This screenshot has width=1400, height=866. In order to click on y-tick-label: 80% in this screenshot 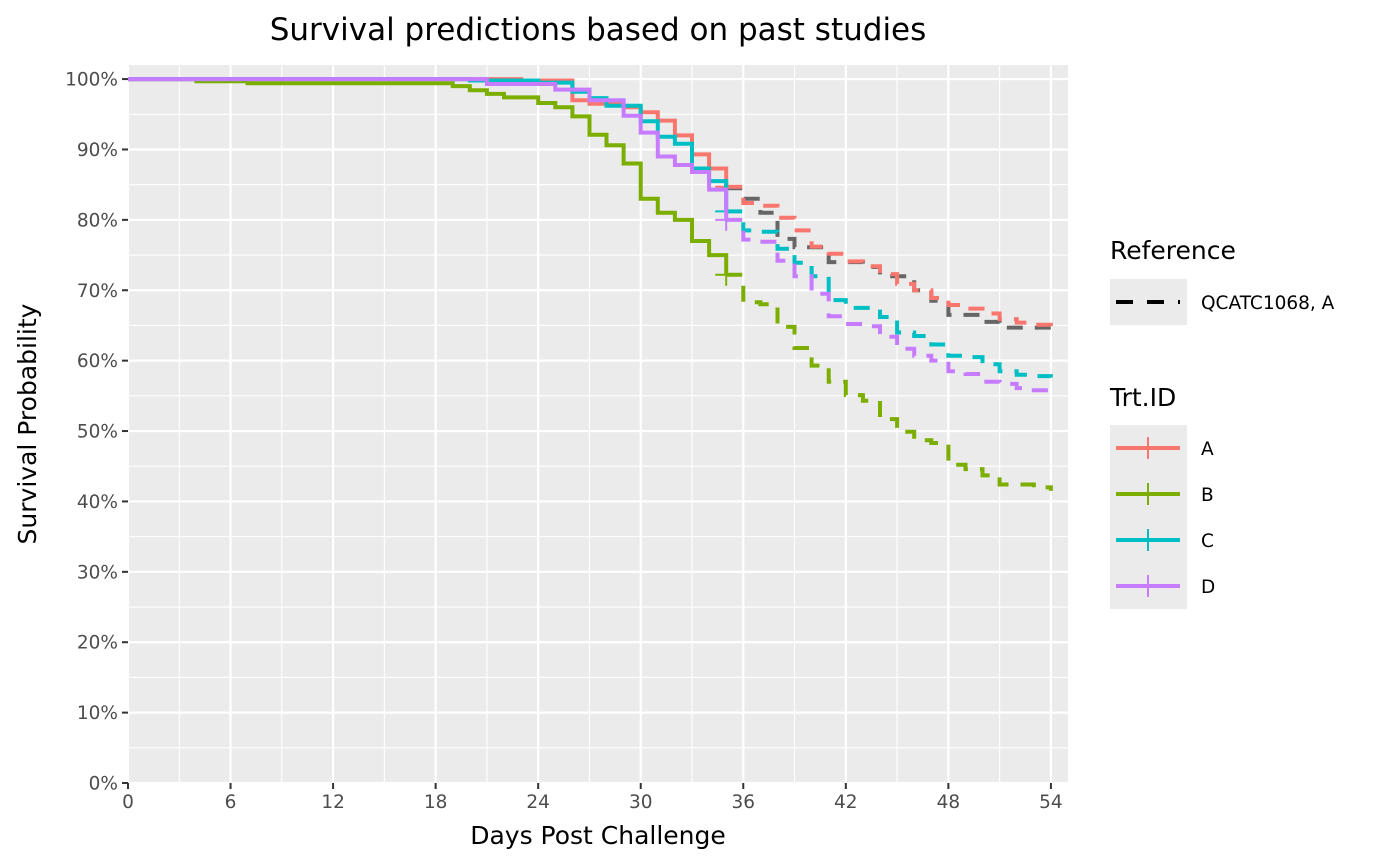, I will do `click(97, 220)`.